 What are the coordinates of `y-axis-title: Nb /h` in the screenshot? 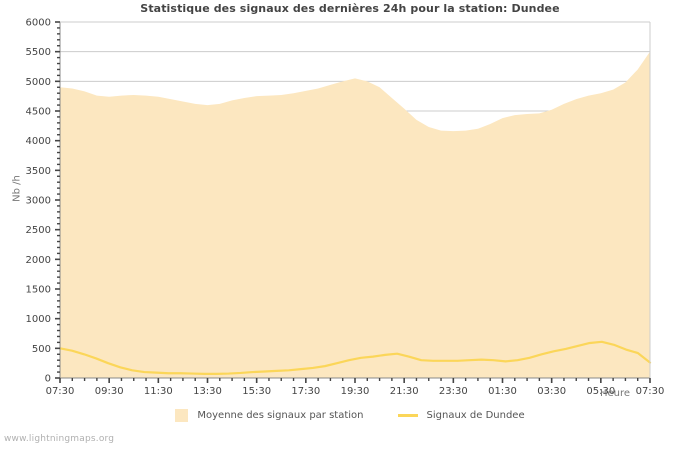 It's located at (17, 188).